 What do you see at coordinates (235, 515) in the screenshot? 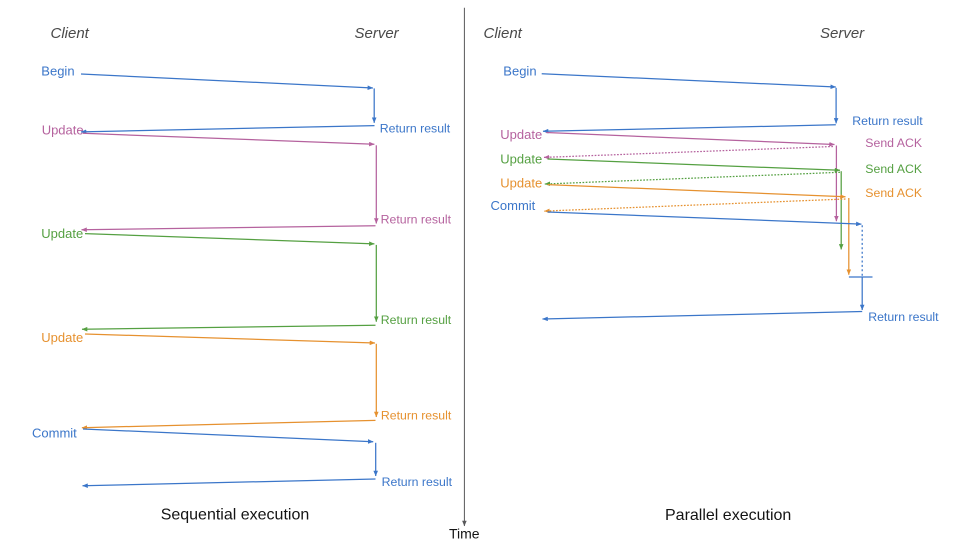
I see `svg-text: Sequential execution` at bounding box center [235, 515].